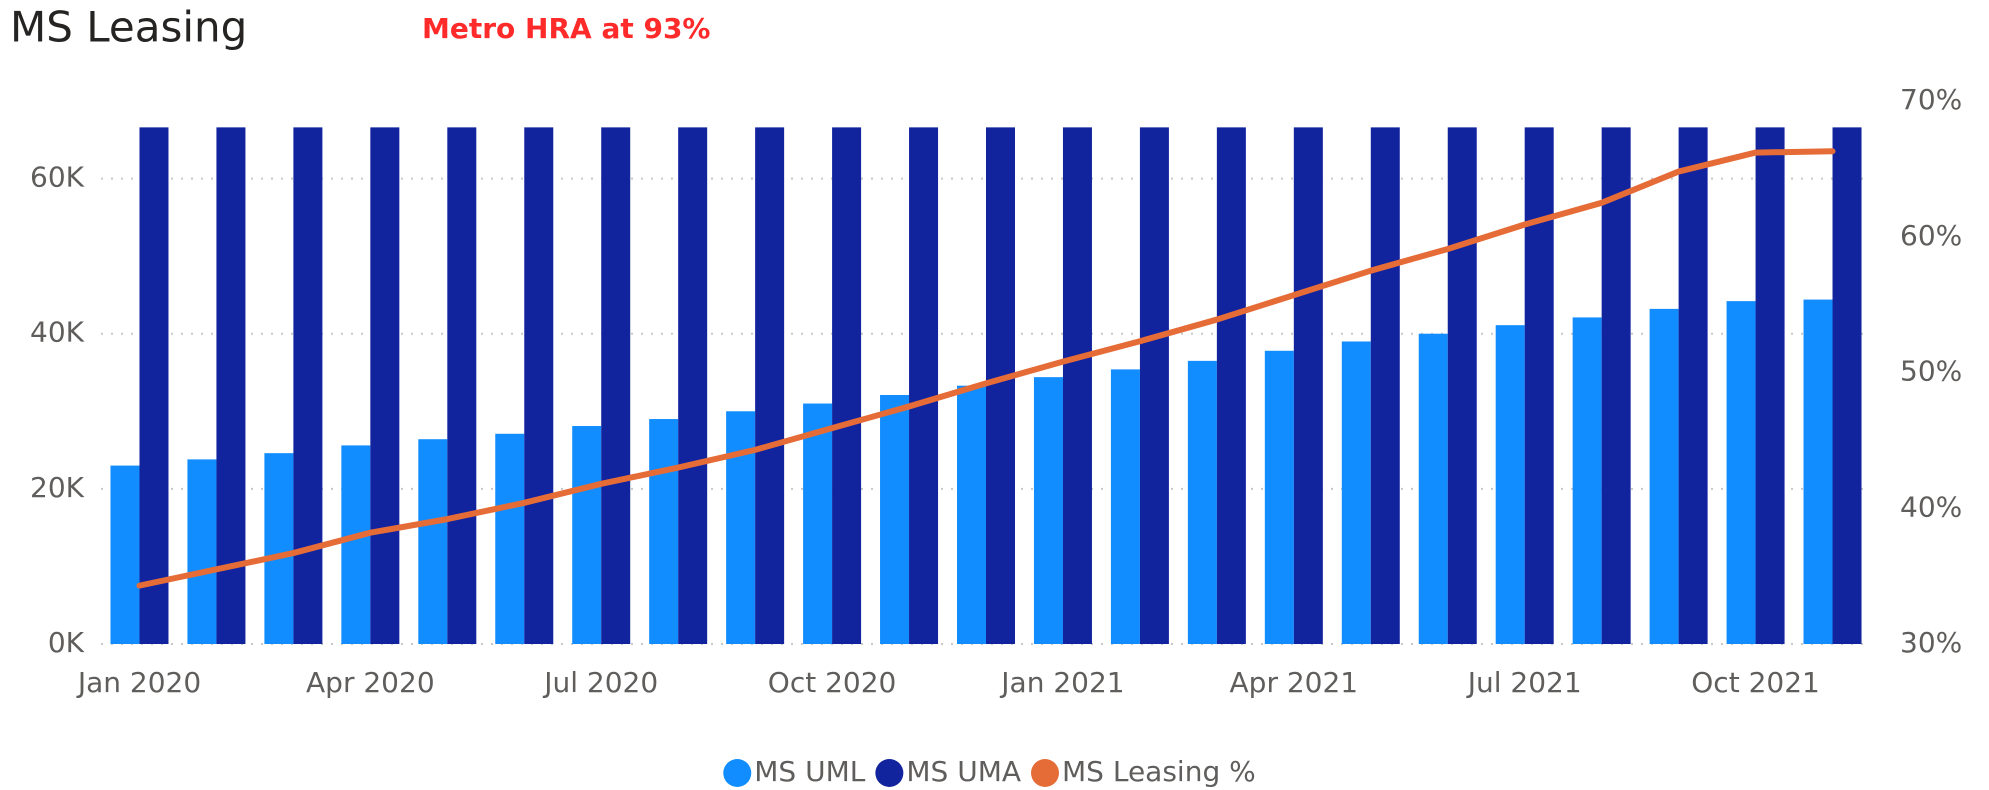 The width and height of the screenshot is (1989, 790). What do you see at coordinates (128, 27) in the screenshot?
I see `chart-title: MS Leasing` at bounding box center [128, 27].